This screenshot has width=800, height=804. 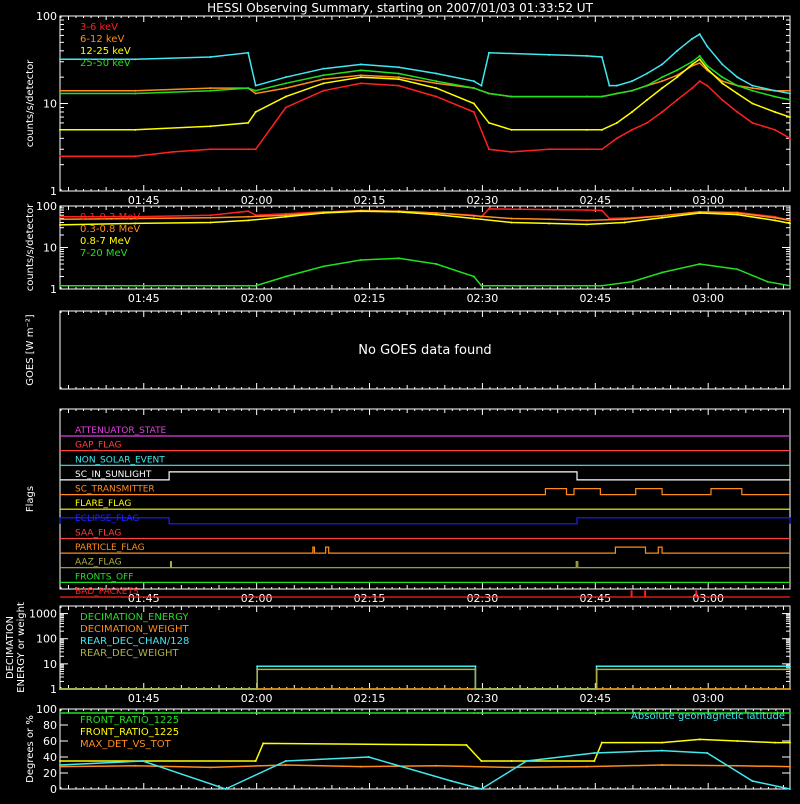 What do you see at coordinates (107, 519) in the screenshot?
I see `flag-label: ECLIPSE_FLAG` at bounding box center [107, 519].